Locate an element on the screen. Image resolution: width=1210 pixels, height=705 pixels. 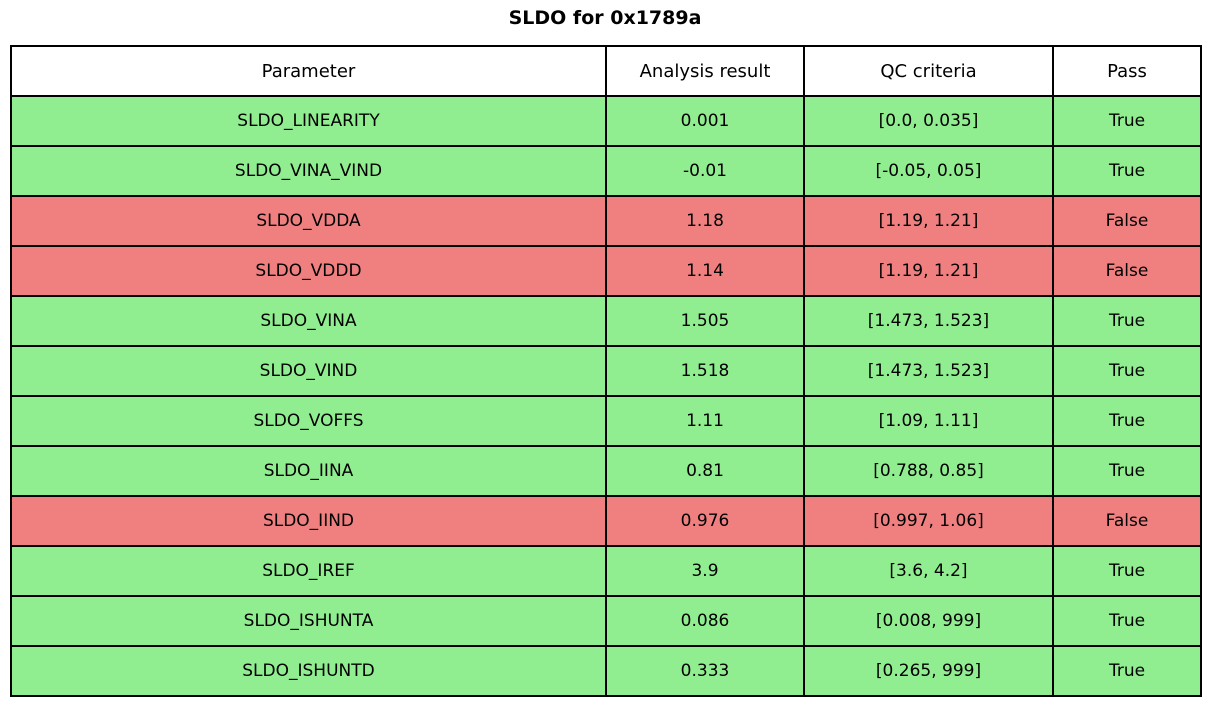
table-row: SLDO_VIND 1.518 [1.473, 1.523] True is located at coordinates (606, 371).